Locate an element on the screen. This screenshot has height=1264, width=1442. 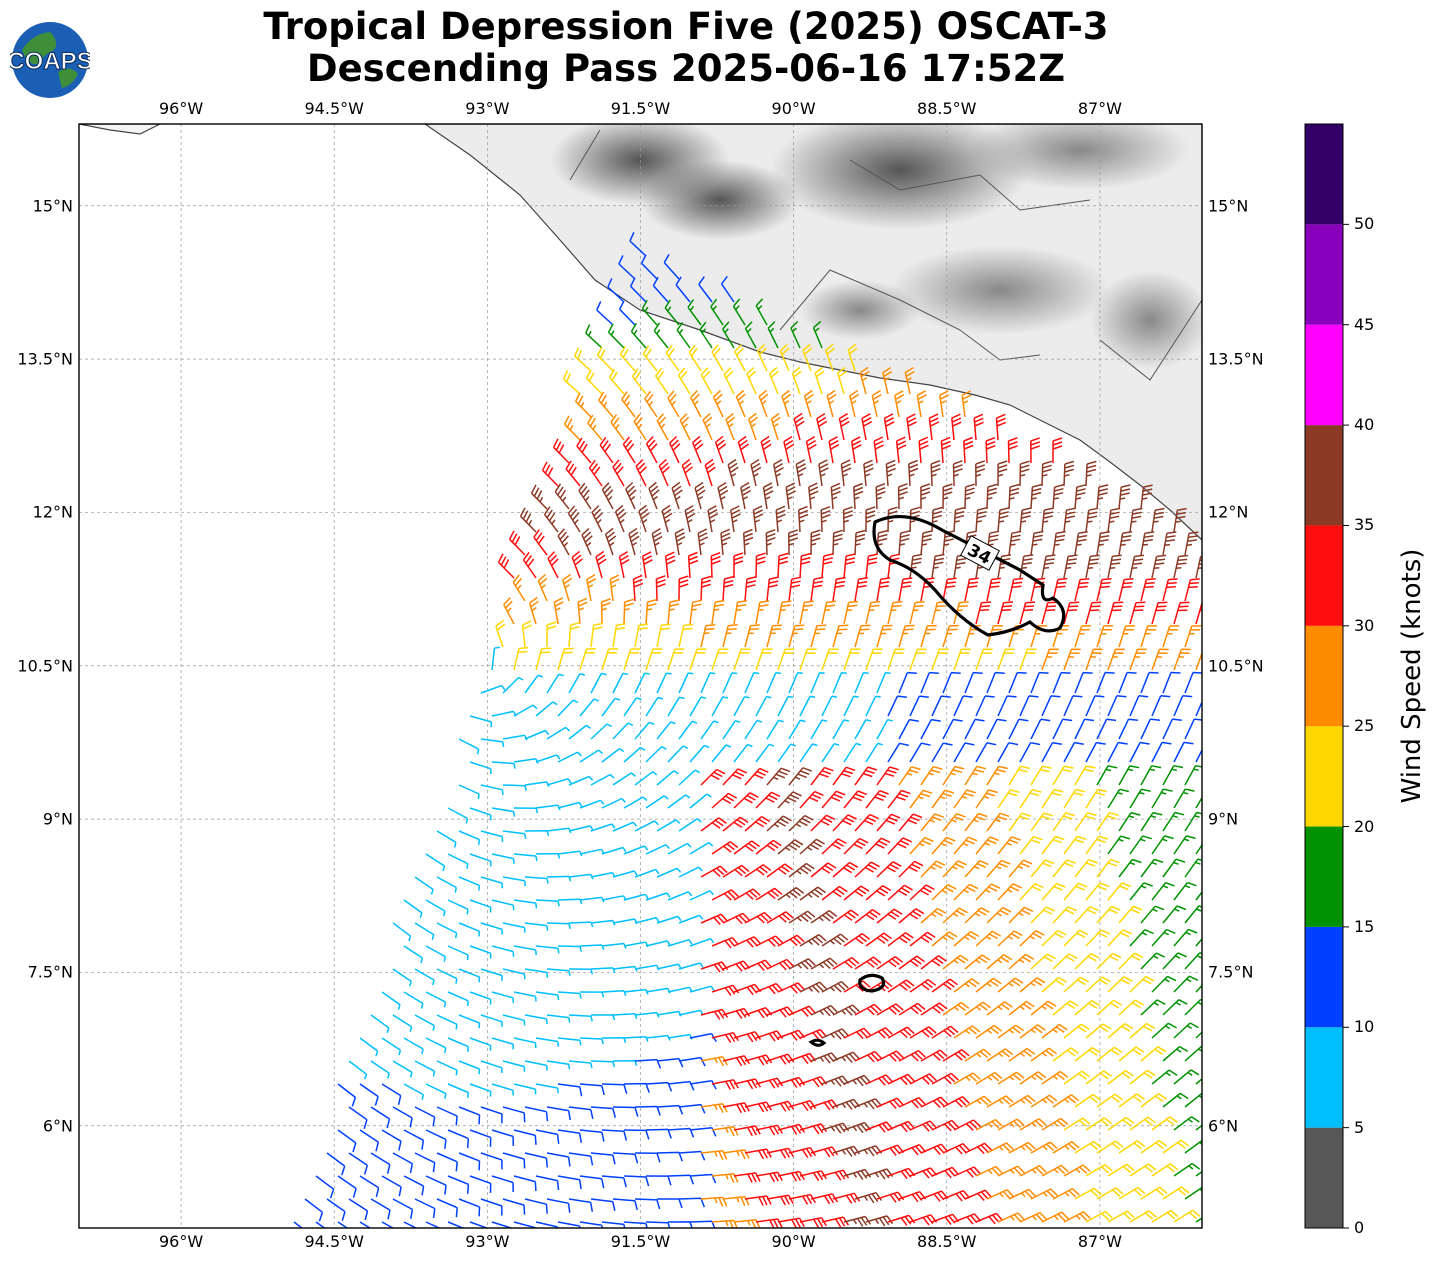
colorbar-bin is located at coordinates (1324, 1177).